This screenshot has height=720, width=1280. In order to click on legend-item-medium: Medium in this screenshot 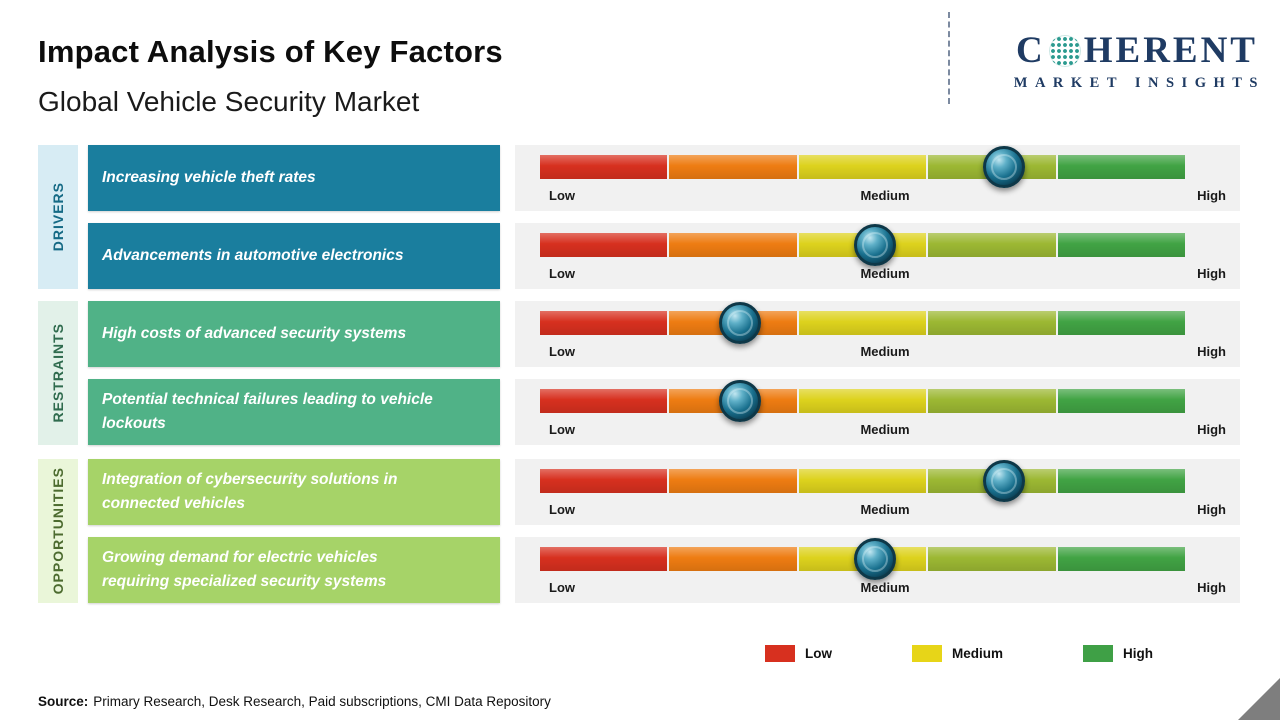, I will do `click(957, 653)`.